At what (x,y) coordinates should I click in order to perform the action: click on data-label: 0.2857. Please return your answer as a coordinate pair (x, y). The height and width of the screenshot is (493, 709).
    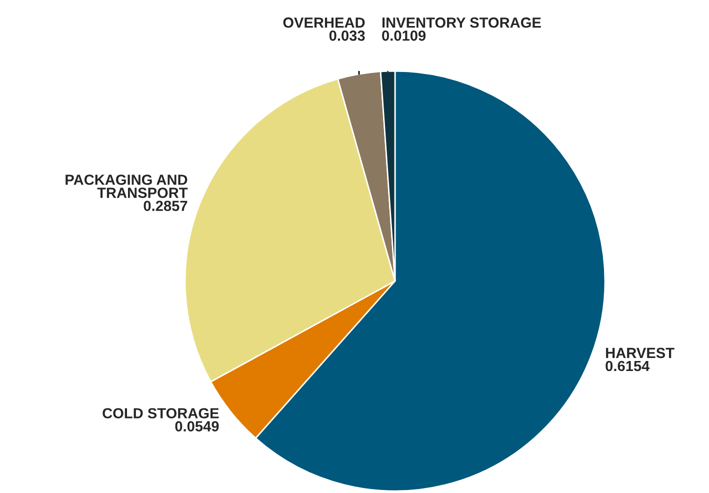
    Looking at the image, I should click on (166, 206).